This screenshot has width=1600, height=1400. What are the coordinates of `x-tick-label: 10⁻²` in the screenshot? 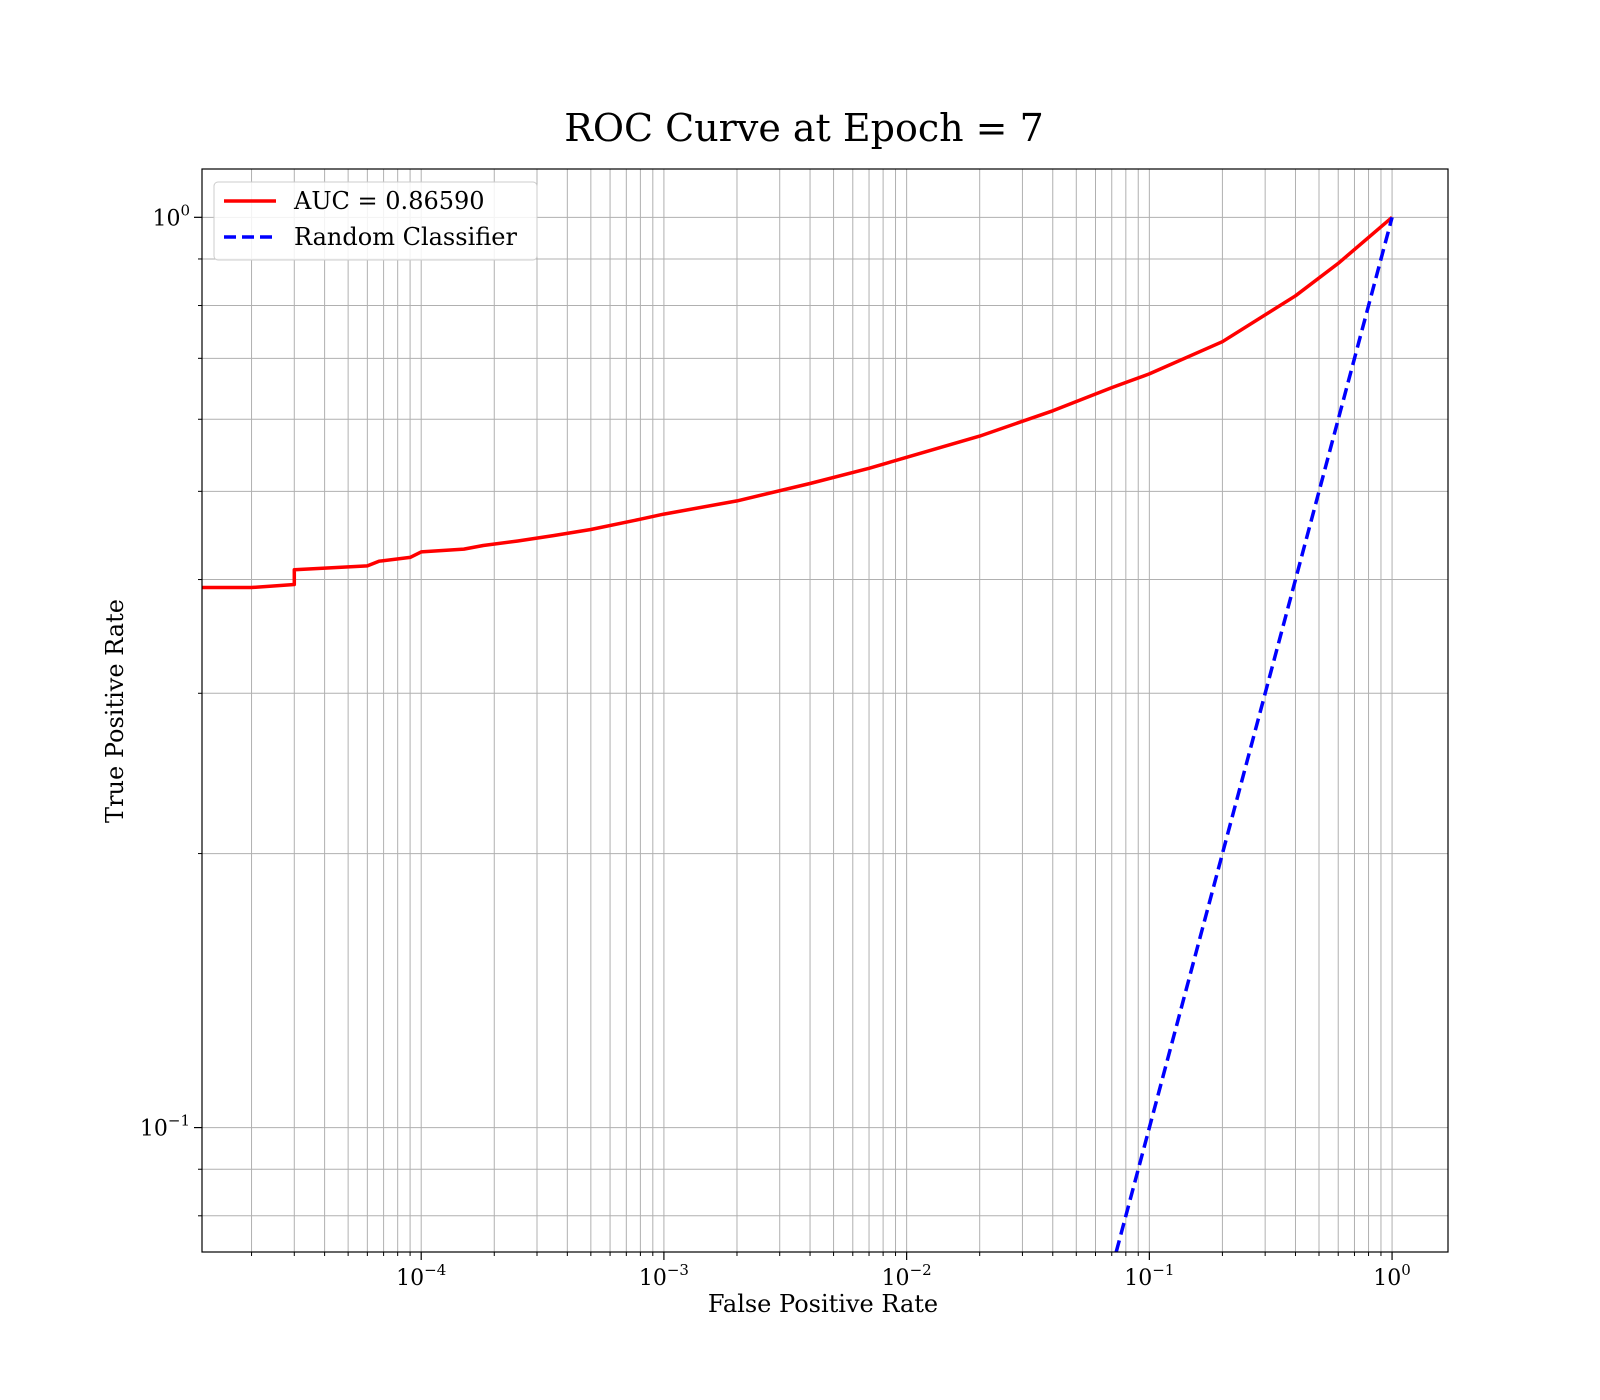 It's located at (907, 1276).